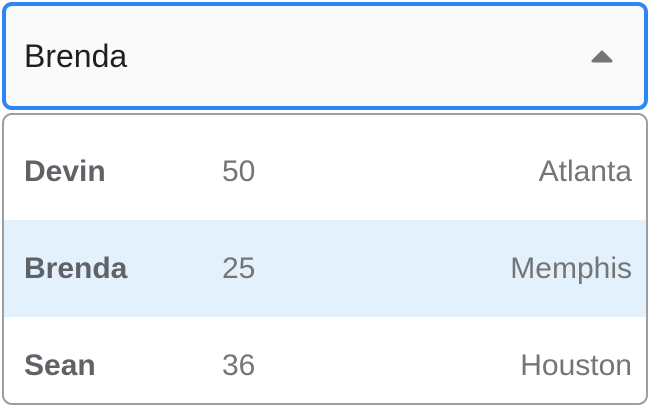 Image resolution: width=650 pixels, height=414 pixels. I want to click on option-age: 50, so click(239, 171).